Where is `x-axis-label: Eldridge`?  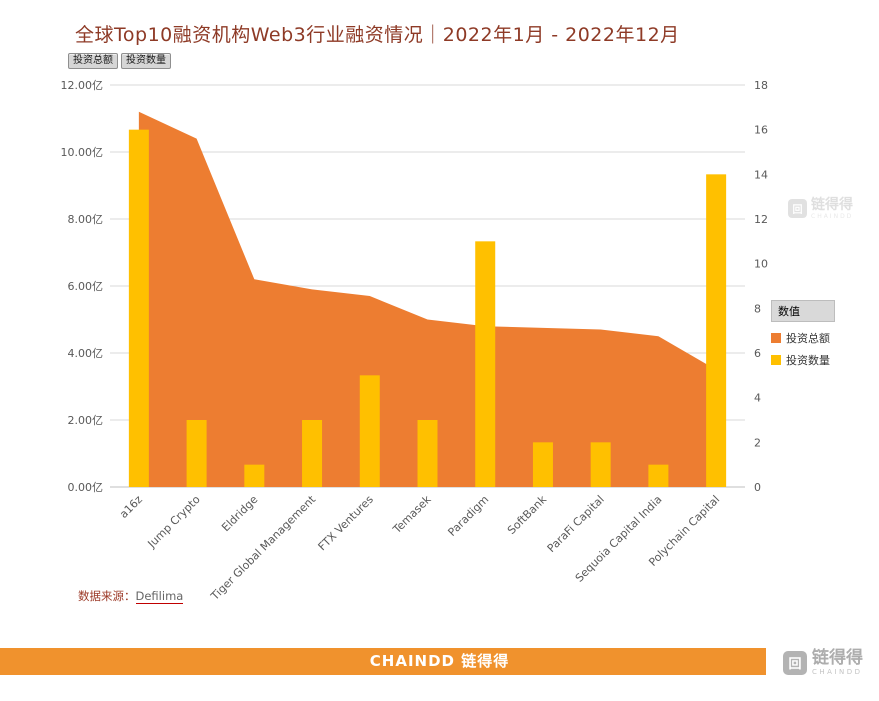 x-axis-label: Eldridge is located at coordinates (239, 513).